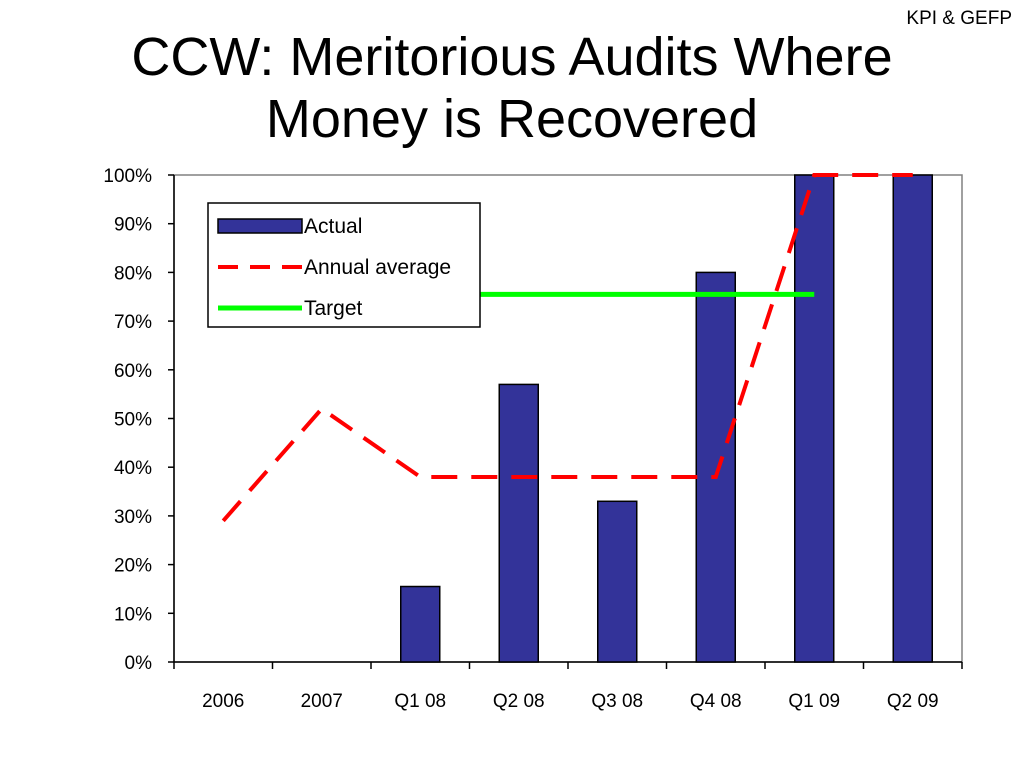 The height and width of the screenshot is (768, 1024). What do you see at coordinates (959, 18) in the screenshot?
I see `corner-tag: KPI & GEFP` at bounding box center [959, 18].